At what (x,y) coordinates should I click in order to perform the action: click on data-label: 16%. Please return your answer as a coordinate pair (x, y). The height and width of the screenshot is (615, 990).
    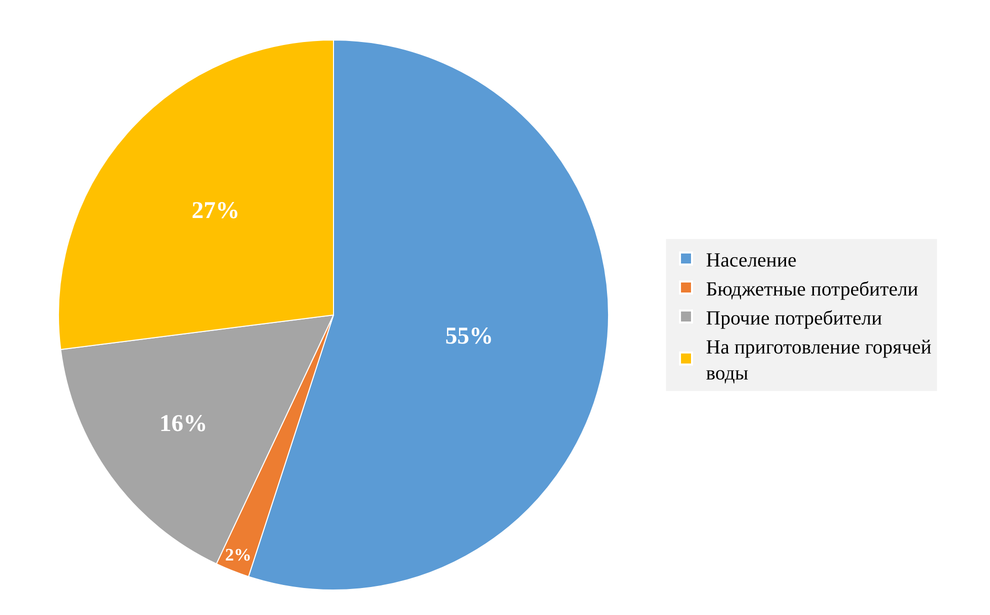
    Looking at the image, I should click on (183, 424).